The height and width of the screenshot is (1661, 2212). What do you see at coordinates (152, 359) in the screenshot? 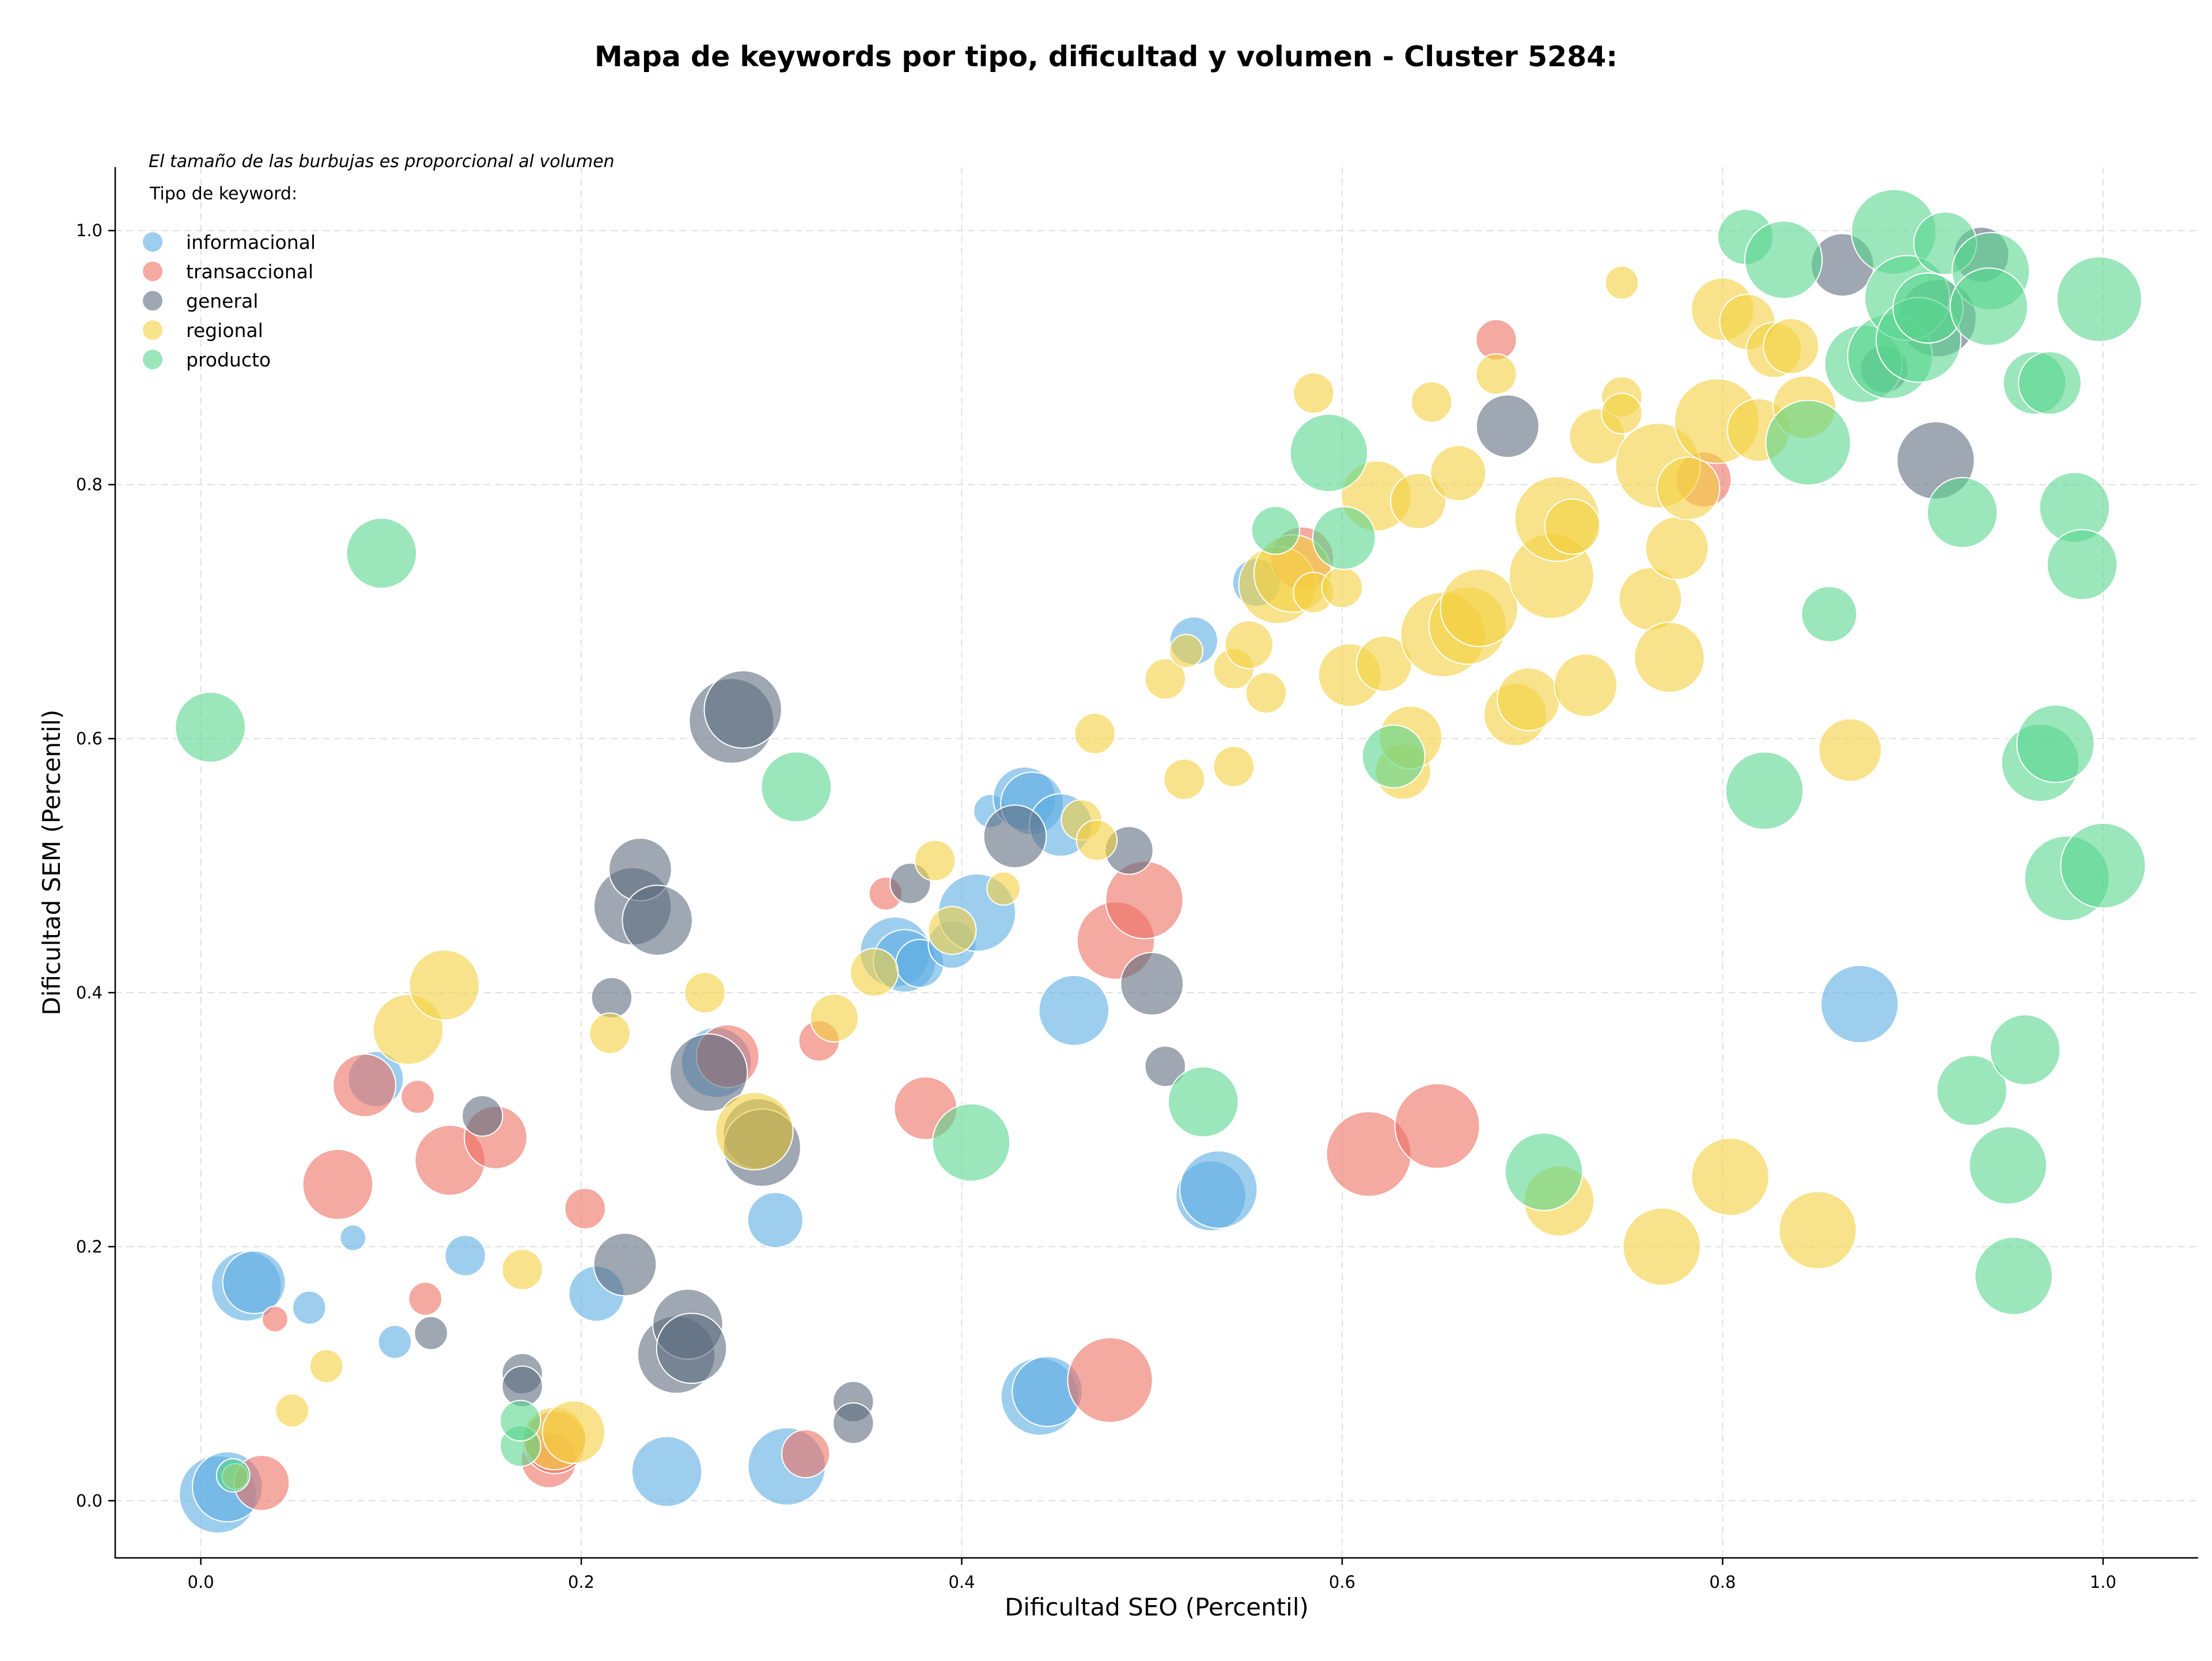
I see `legend-marker-producto` at bounding box center [152, 359].